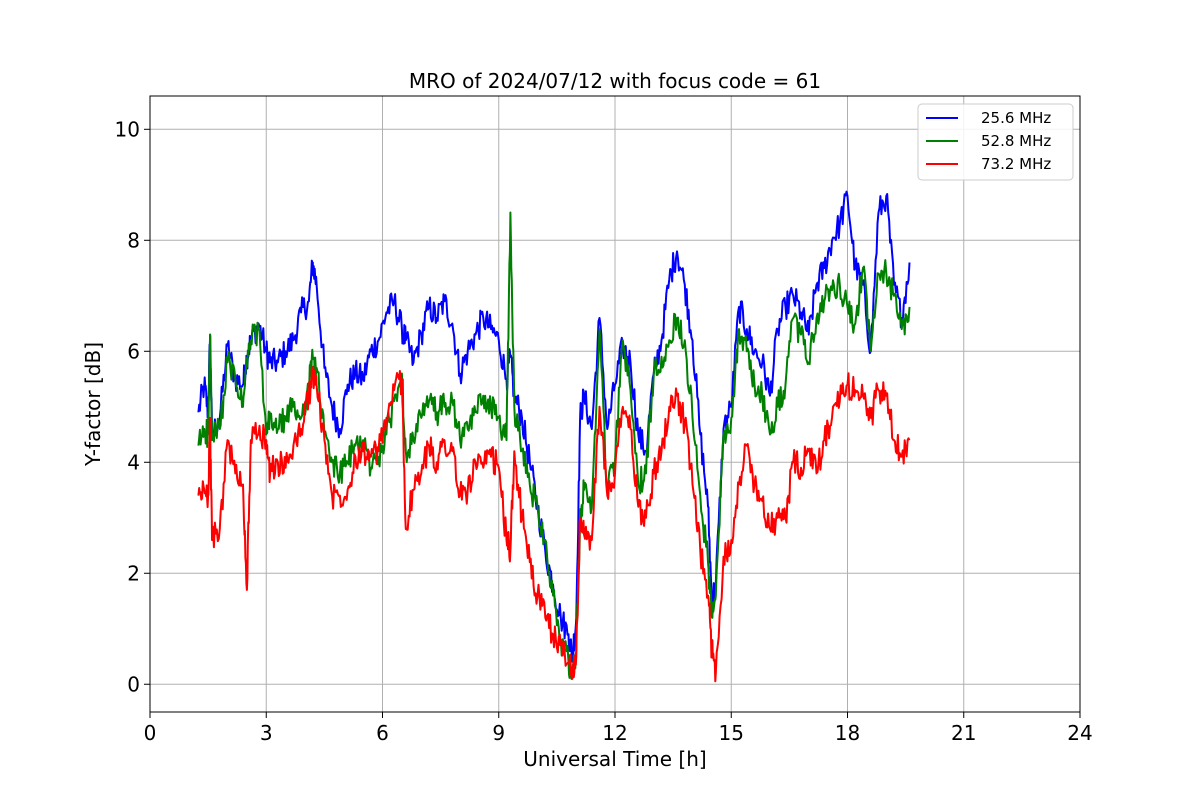  I want to click on x-tick-label: 18, so click(847, 733).